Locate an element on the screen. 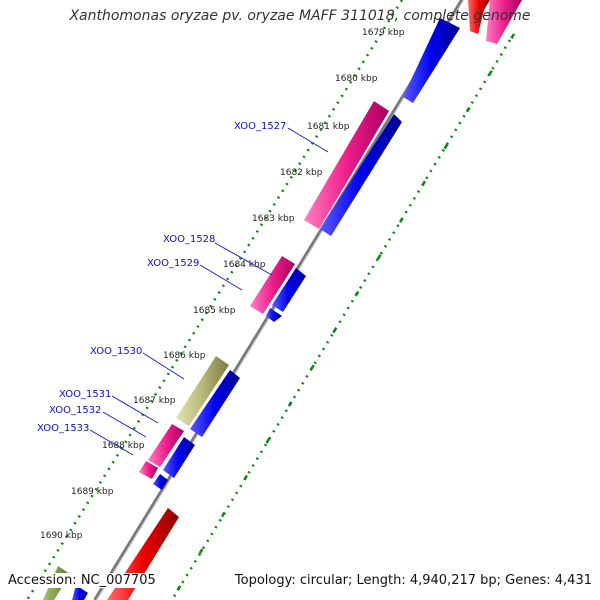 This screenshot has height=600, width=600. kbp-label: 1683 kbp is located at coordinates (273, 219).